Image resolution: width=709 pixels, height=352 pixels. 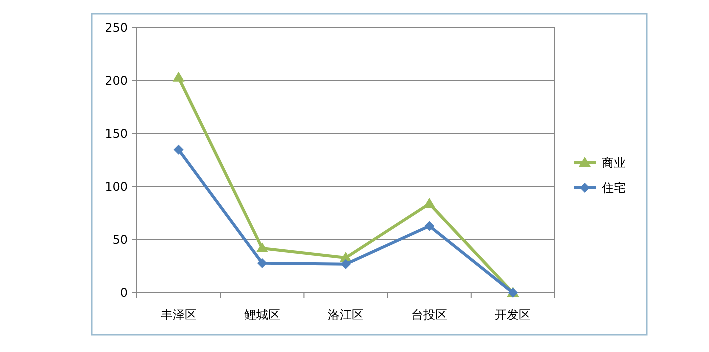 I want to click on legend-label: 商业, so click(x=614, y=163).